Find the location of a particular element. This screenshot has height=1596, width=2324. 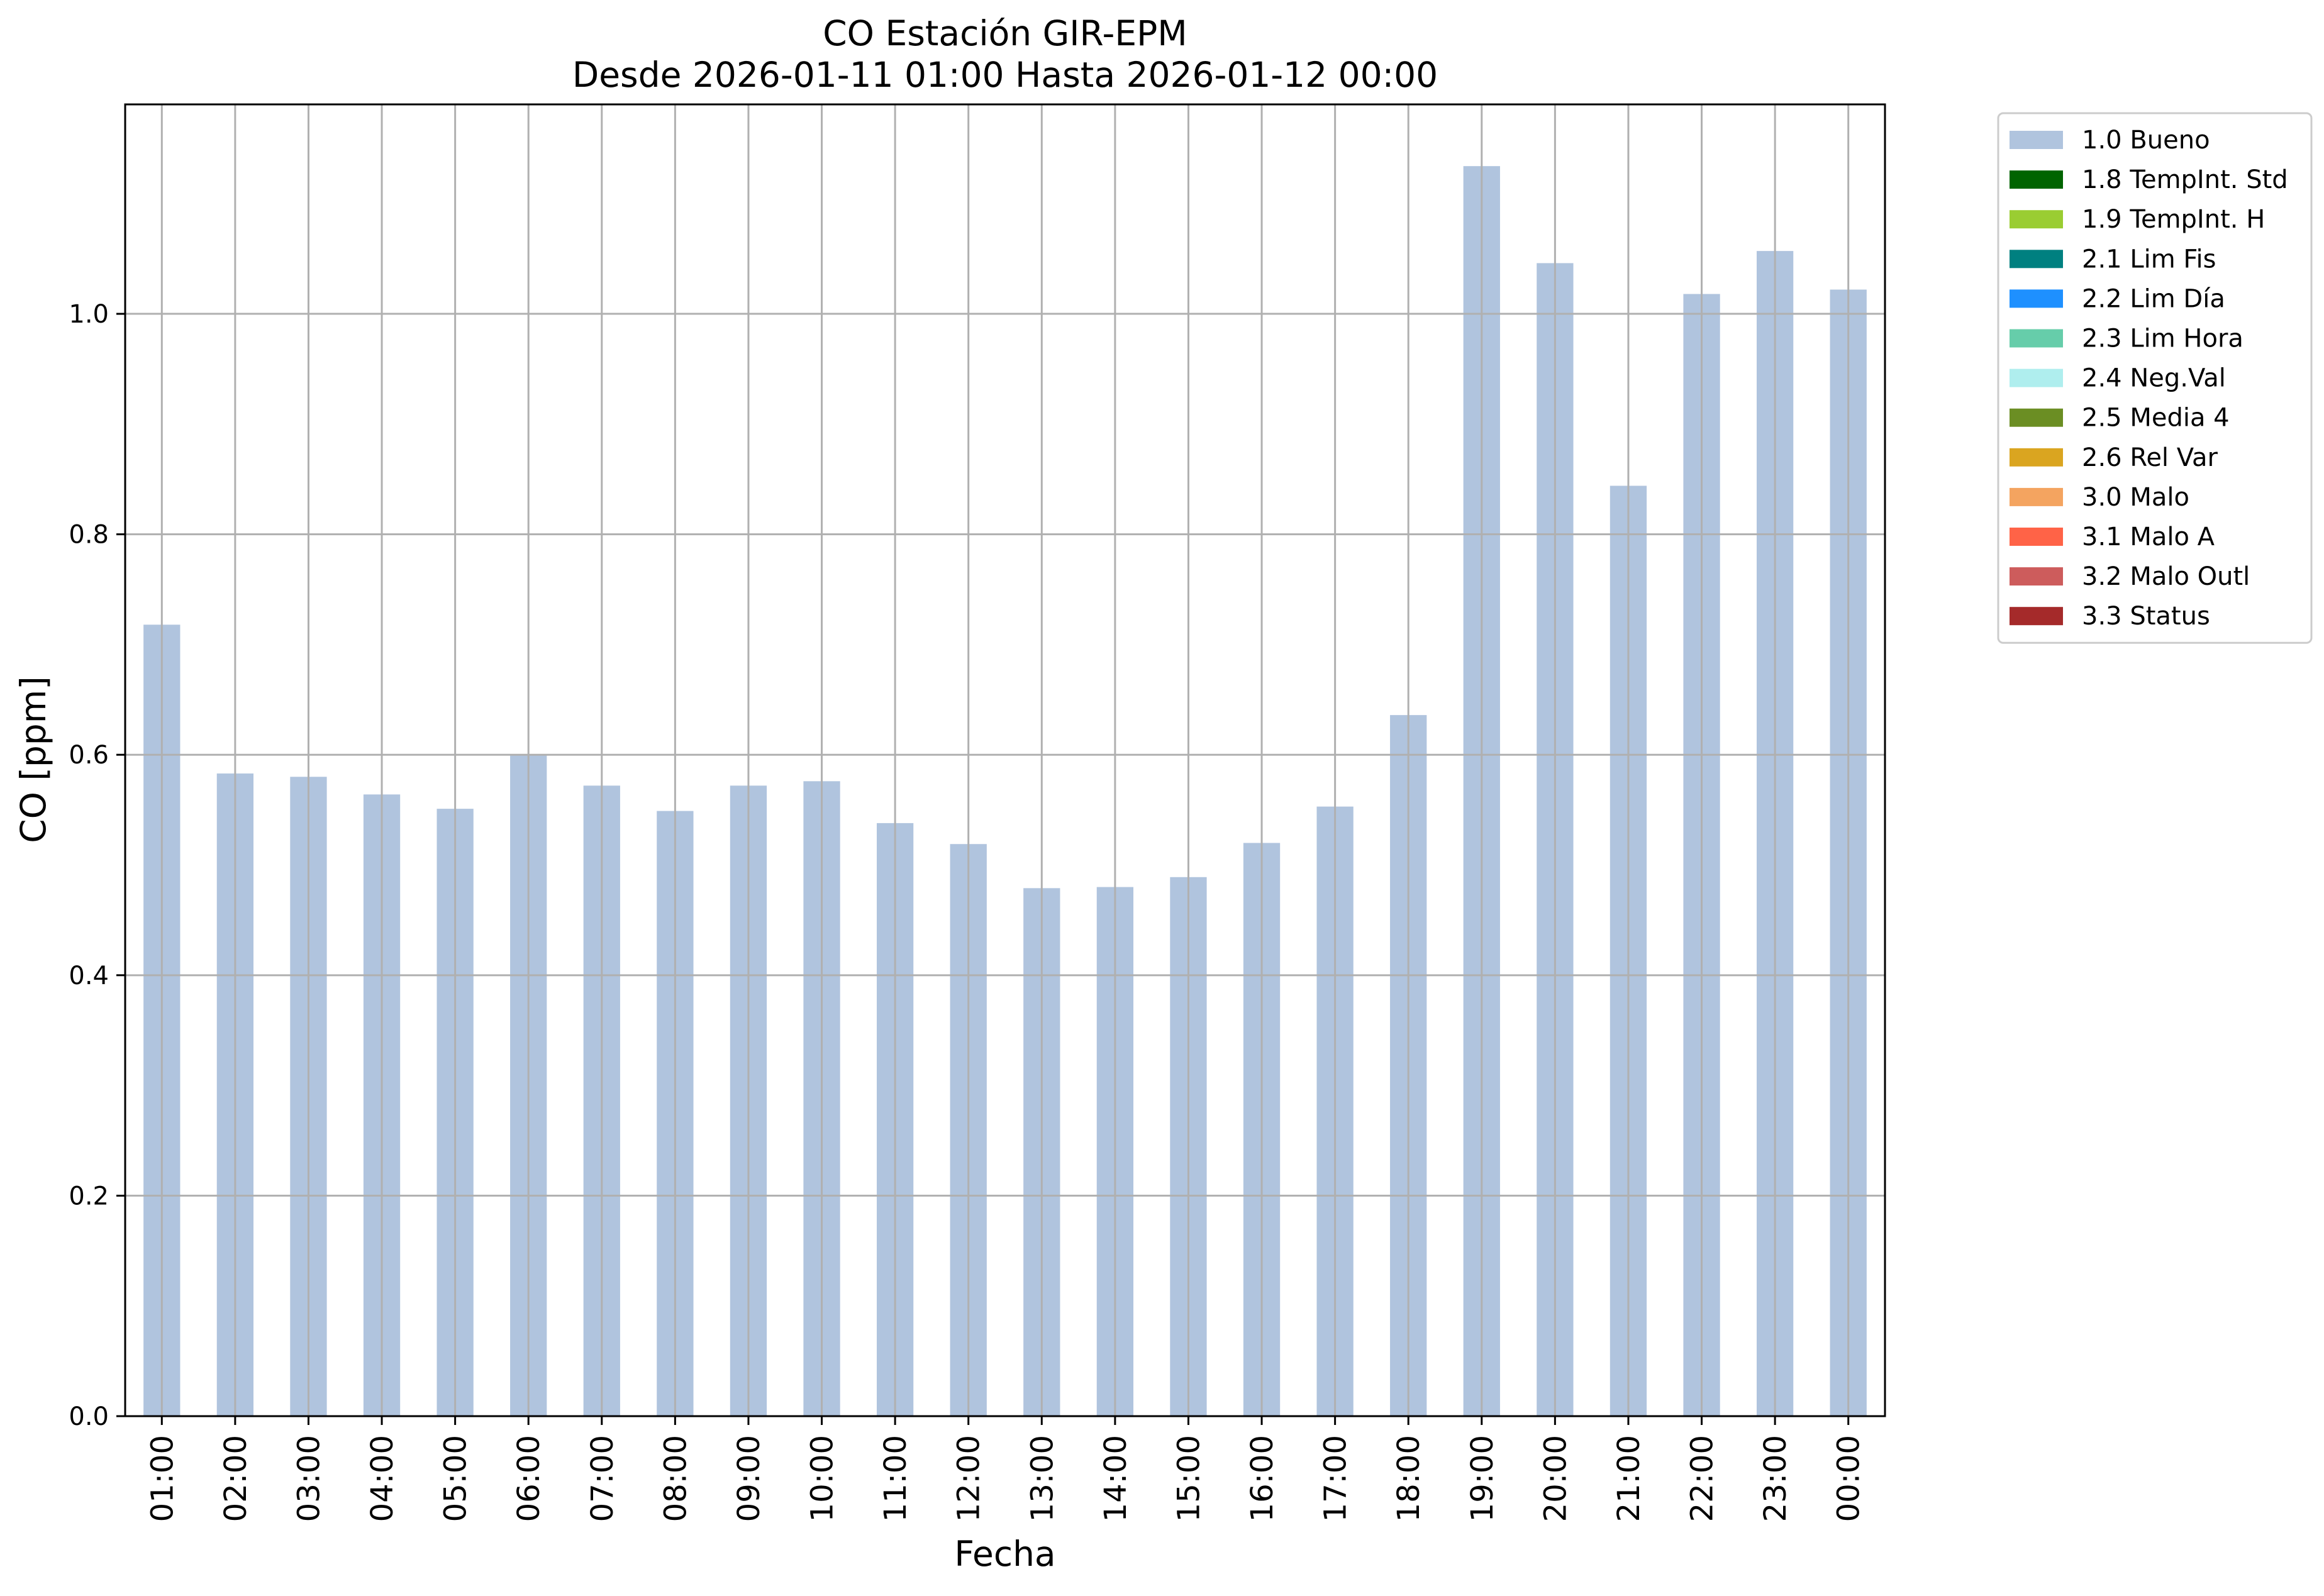

x-tick-label: 01:00 is located at coordinates (163, 1479).